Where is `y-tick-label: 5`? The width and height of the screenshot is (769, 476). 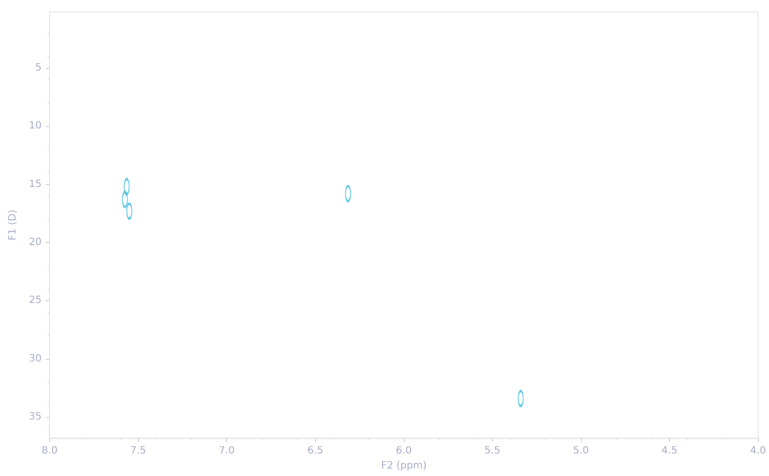 y-tick-label: 5 is located at coordinates (38, 68).